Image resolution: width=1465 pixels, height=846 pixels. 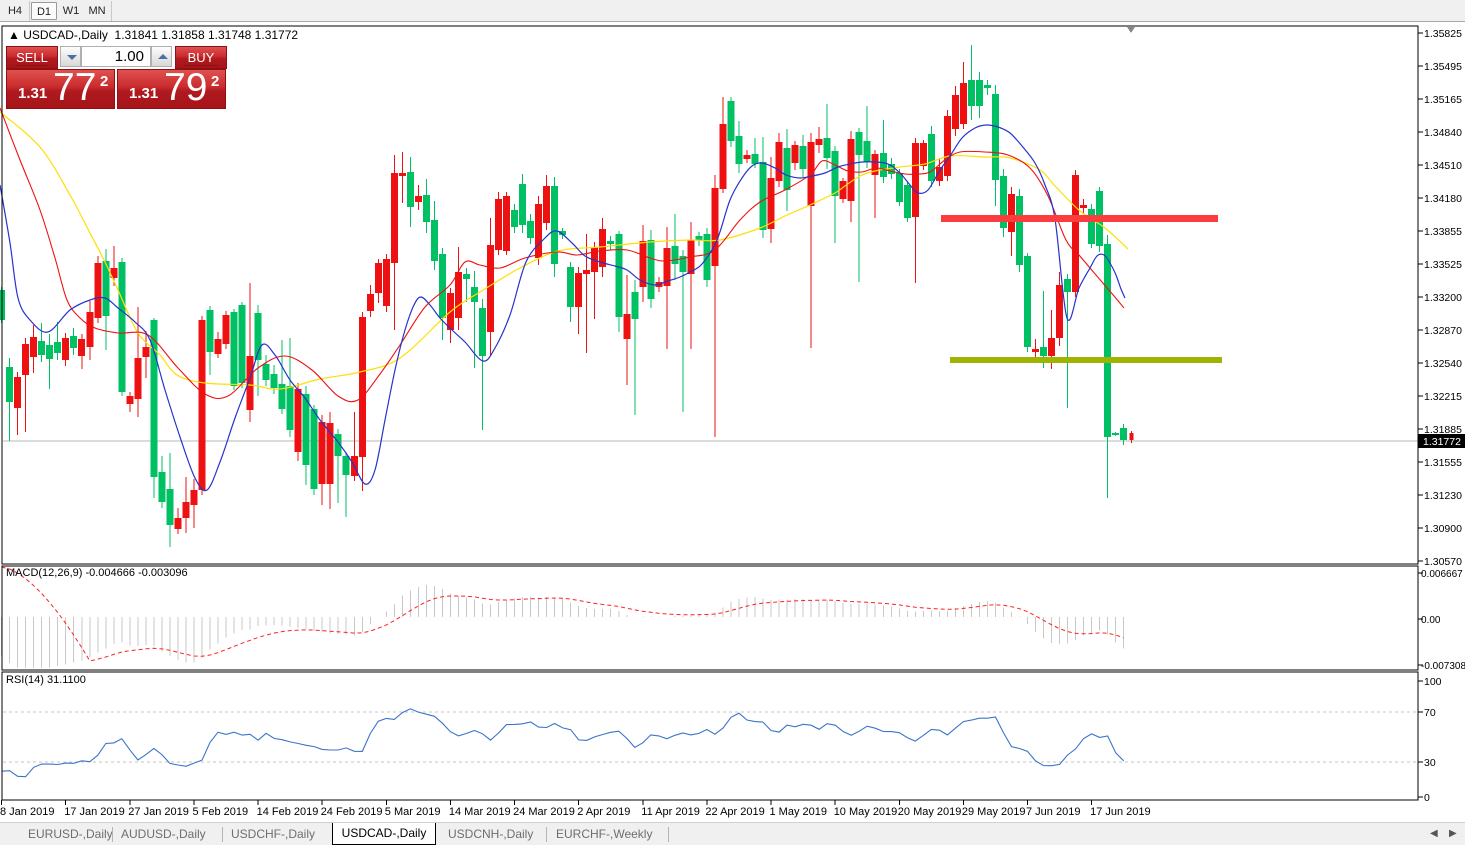 What do you see at coordinates (352, 812) in the screenshot?
I see `svg-text: 24 Feb 2019` at bounding box center [352, 812].